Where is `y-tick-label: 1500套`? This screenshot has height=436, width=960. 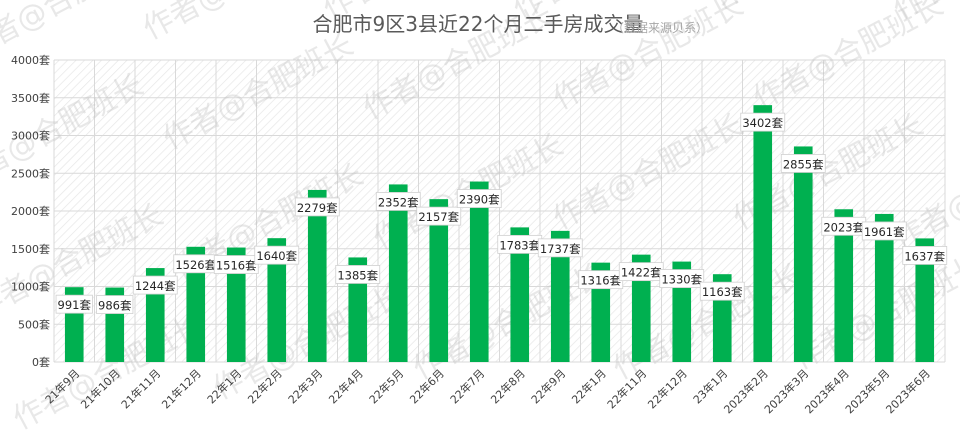
y-tick-label: 1500套 is located at coordinates (30, 249).